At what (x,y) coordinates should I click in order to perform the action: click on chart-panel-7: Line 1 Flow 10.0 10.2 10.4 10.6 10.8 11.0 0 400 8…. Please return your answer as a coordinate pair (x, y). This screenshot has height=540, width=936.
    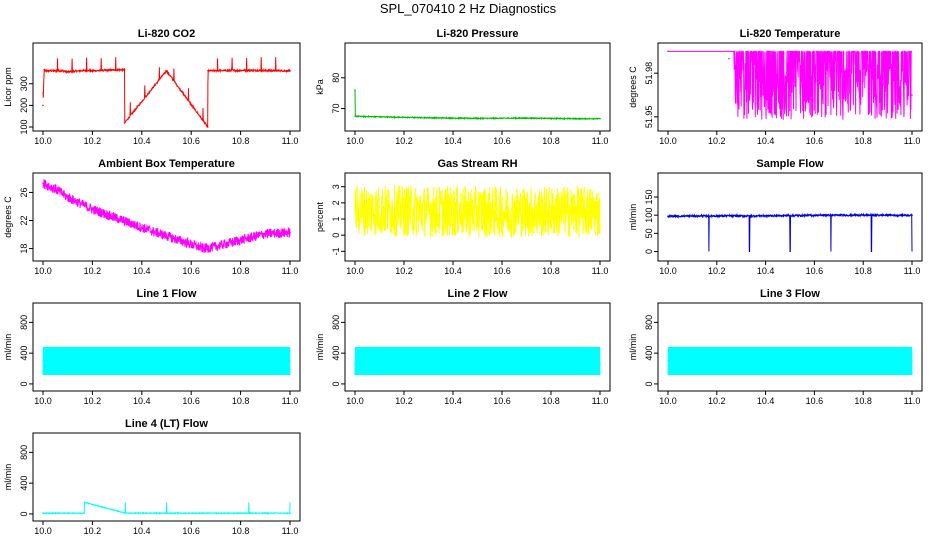
    Looking at the image, I should click on (152, 347).